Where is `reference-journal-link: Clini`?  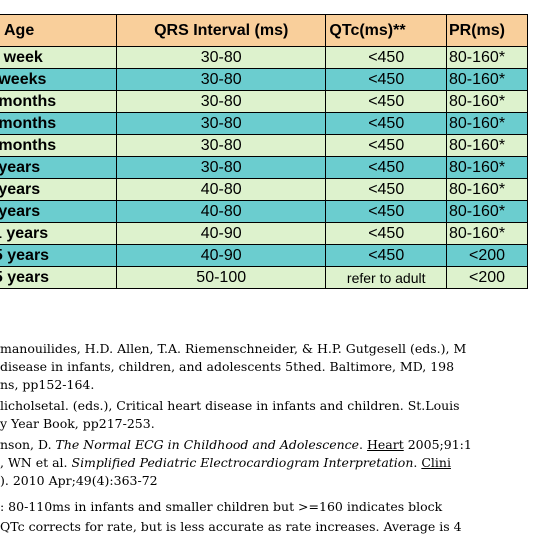
reference-journal-link: Clini is located at coordinates (436, 462).